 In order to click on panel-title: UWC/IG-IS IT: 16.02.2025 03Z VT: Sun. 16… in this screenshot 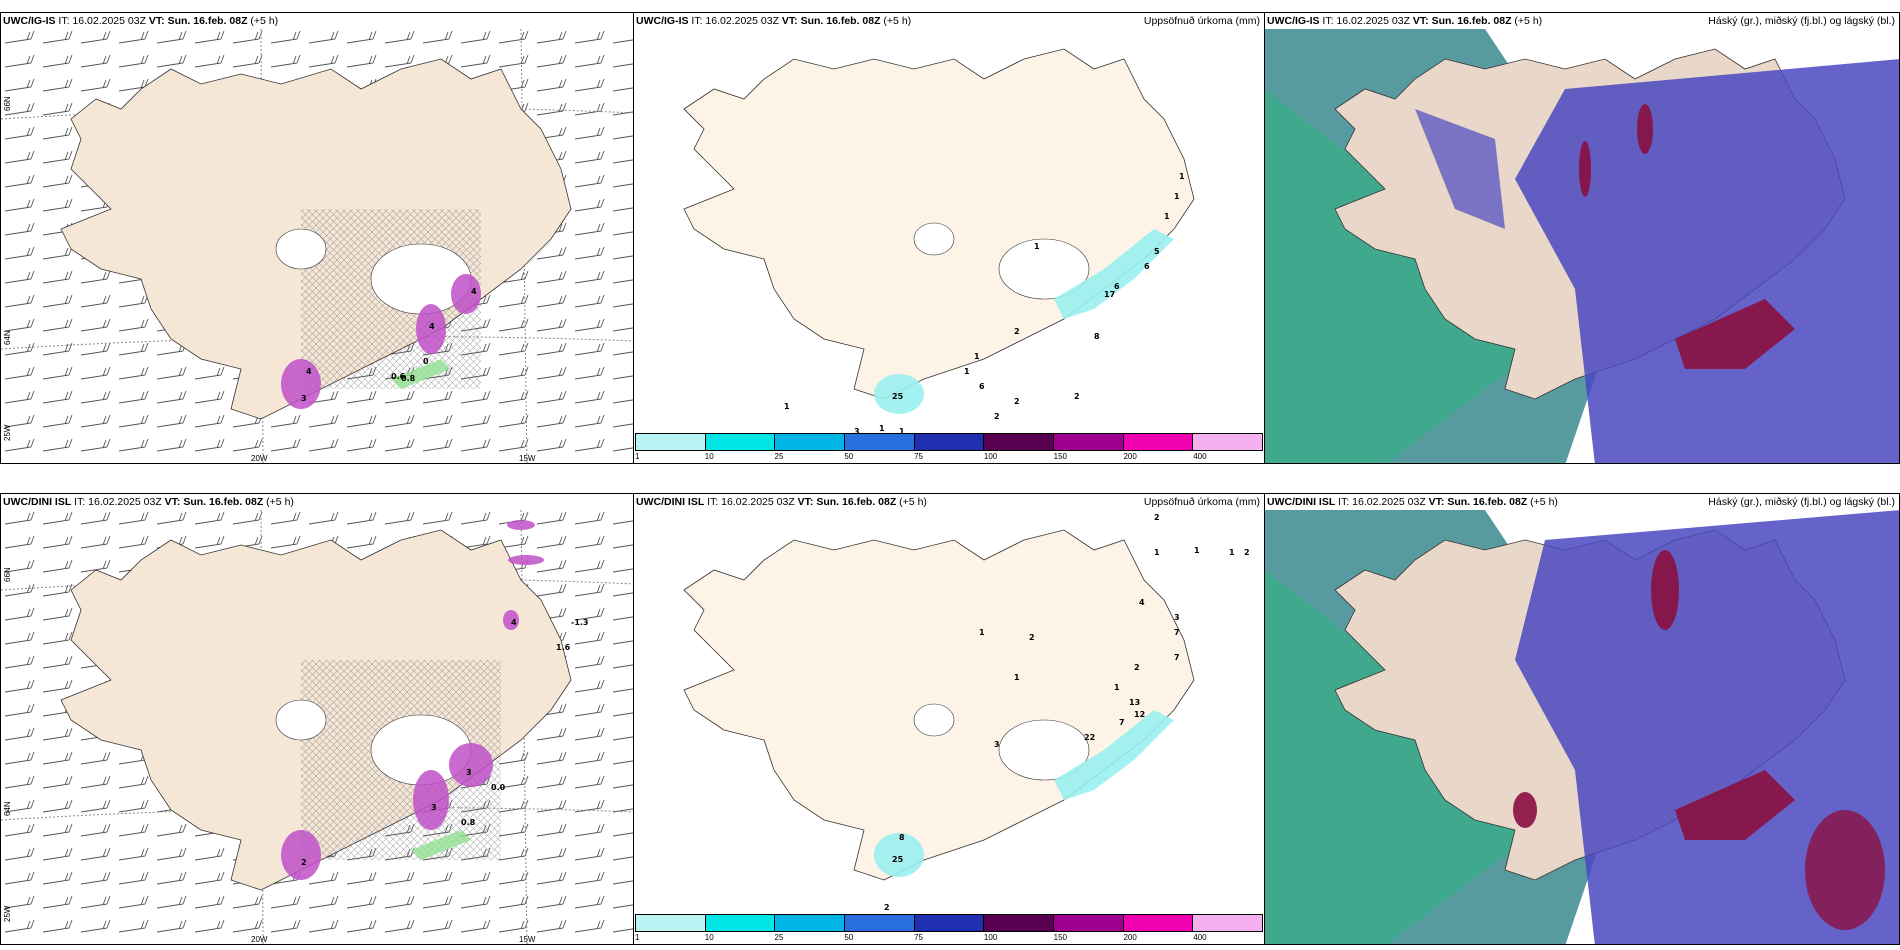, I will do `click(774, 21)`.